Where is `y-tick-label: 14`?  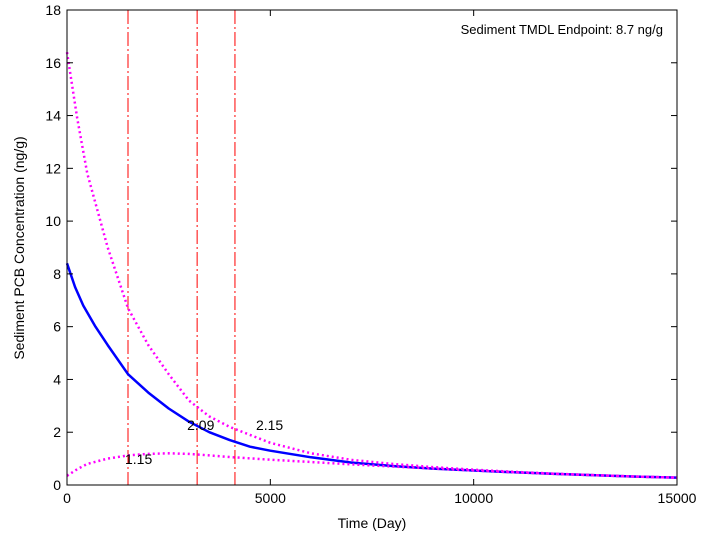 y-tick-label: 14 is located at coordinates (53, 116).